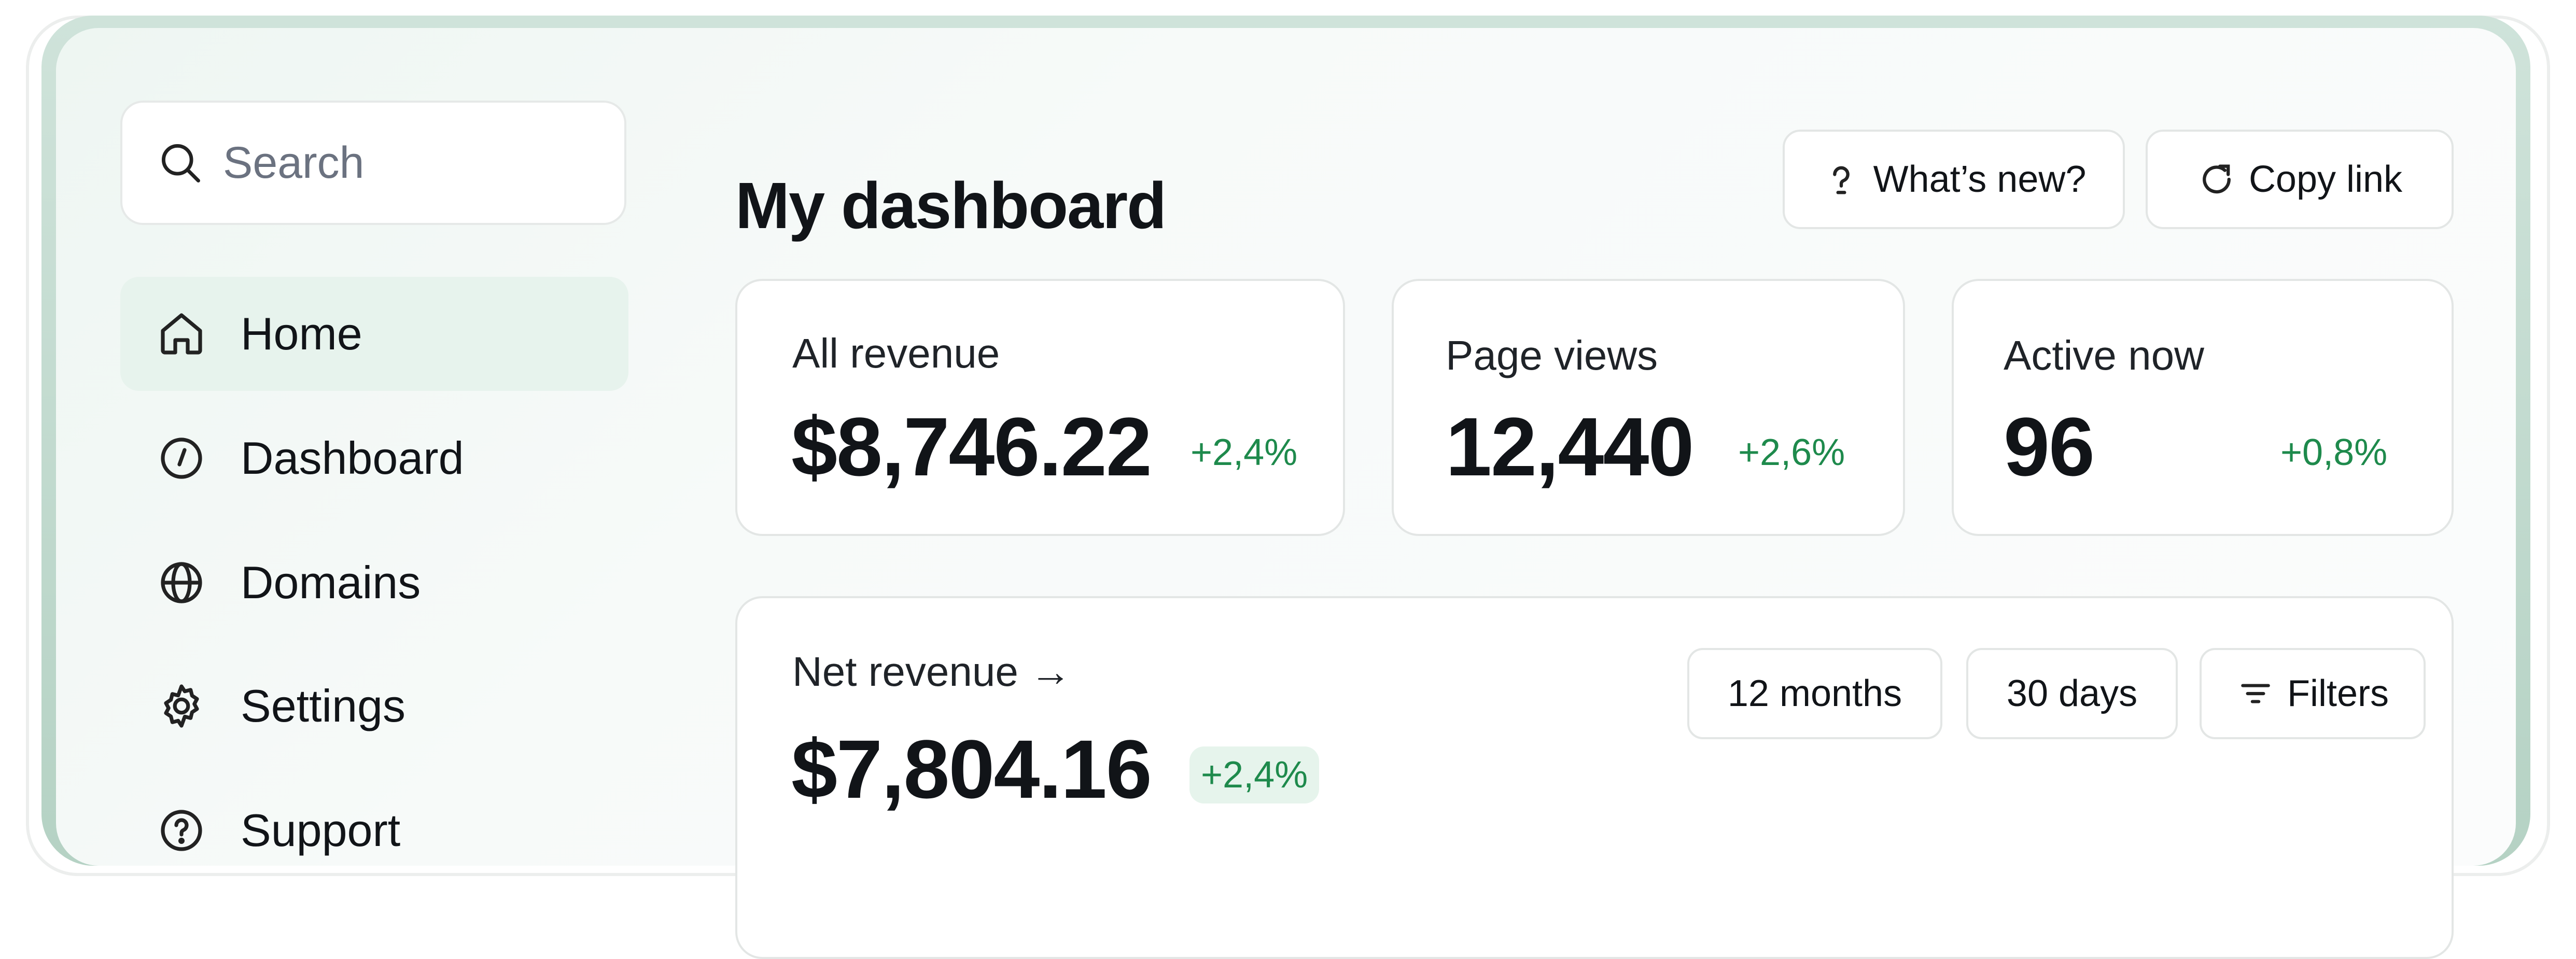 Image resolution: width=2576 pixels, height=959 pixels. What do you see at coordinates (301, 334) in the screenshot?
I see `sidebar-item-label: Home` at bounding box center [301, 334].